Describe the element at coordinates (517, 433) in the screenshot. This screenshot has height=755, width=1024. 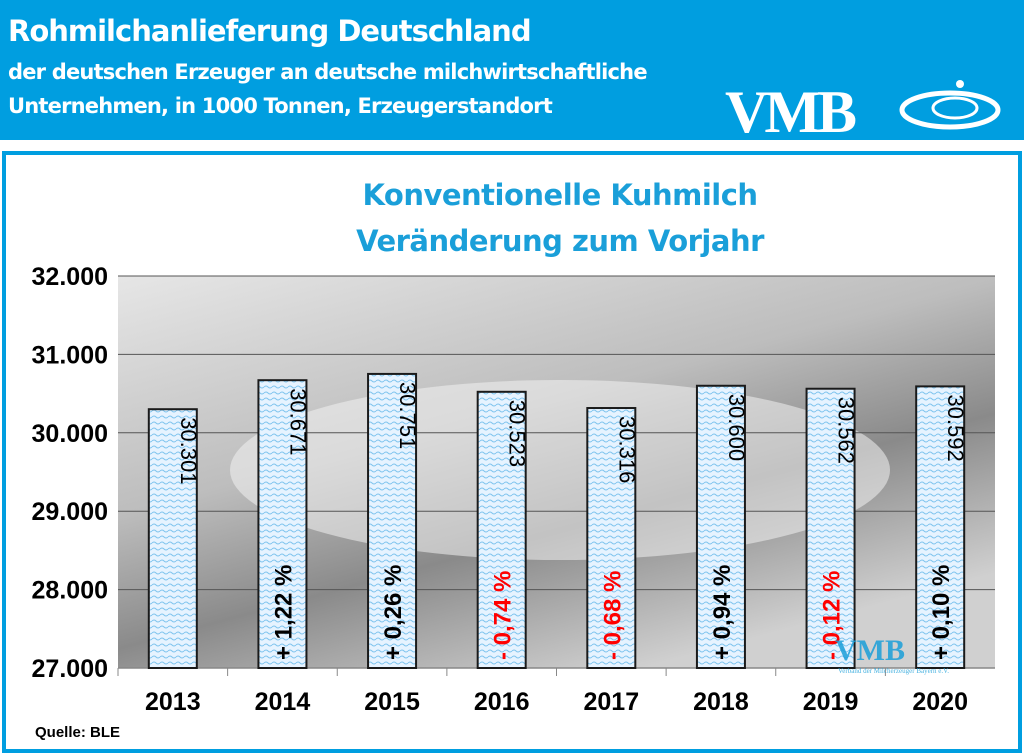
I see `value-label: 30.523` at that location.